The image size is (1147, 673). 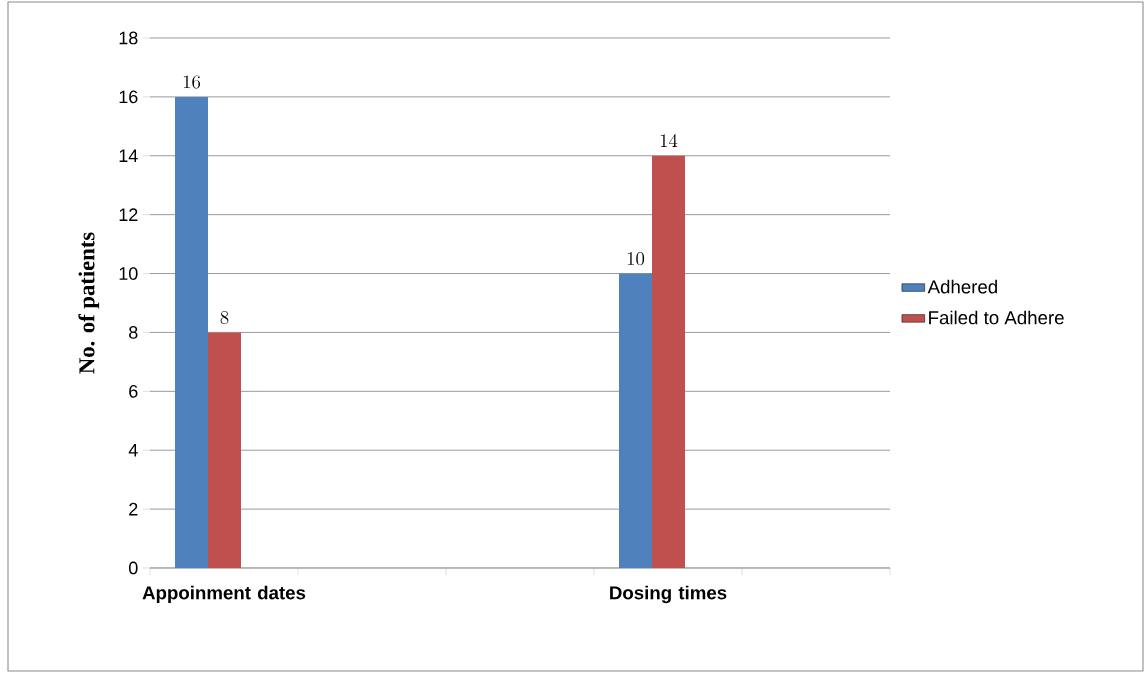 I want to click on data-label: 8, so click(x=224, y=317).